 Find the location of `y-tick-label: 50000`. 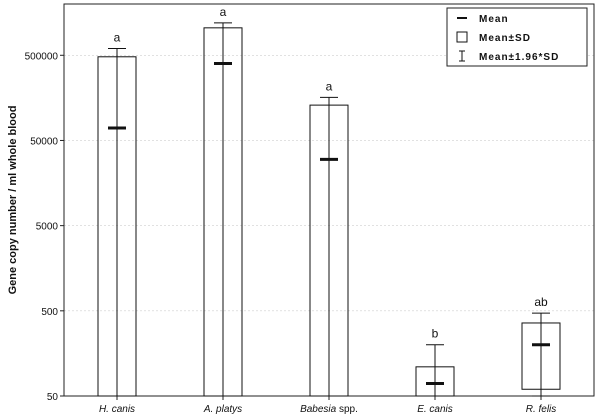

y-tick-label: 50000 is located at coordinates (44, 141).